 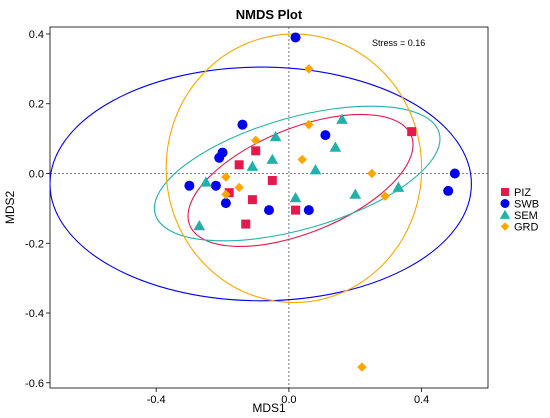 I want to click on legend-label: SEM, so click(x=526, y=216).